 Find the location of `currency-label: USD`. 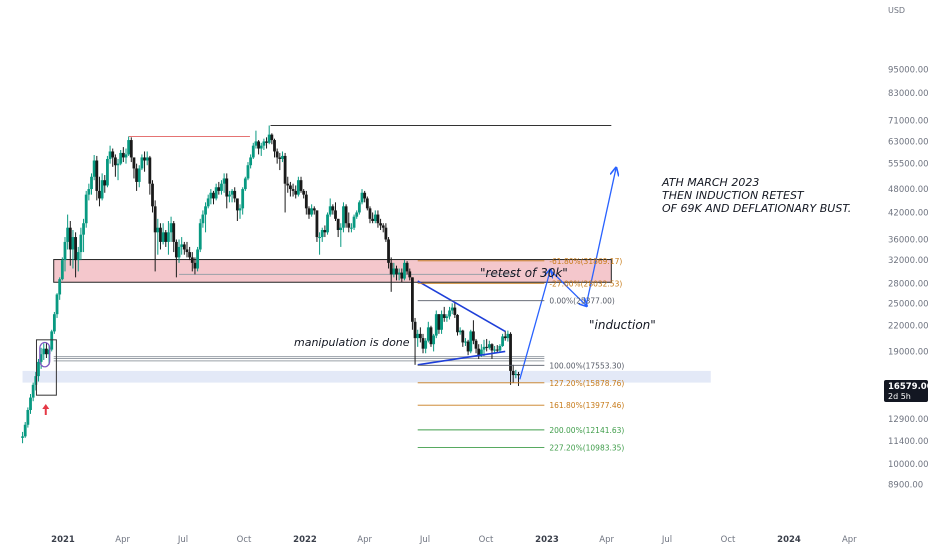

currency-label: USD is located at coordinates (896, 10).